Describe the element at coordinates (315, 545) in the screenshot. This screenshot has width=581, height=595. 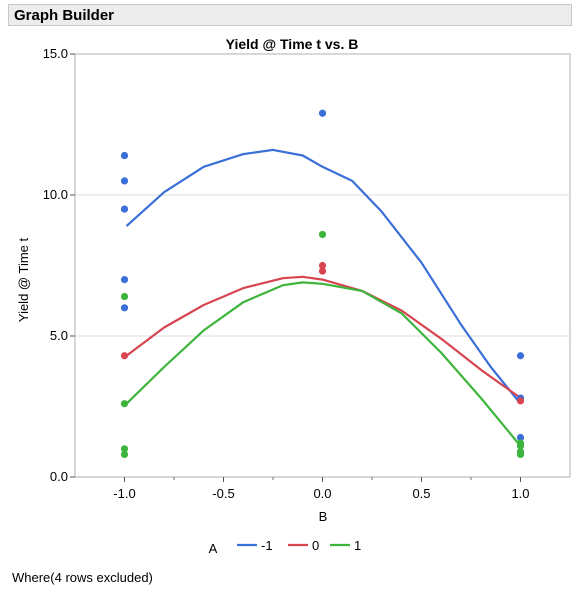
I see `legend-label: 0` at that location.